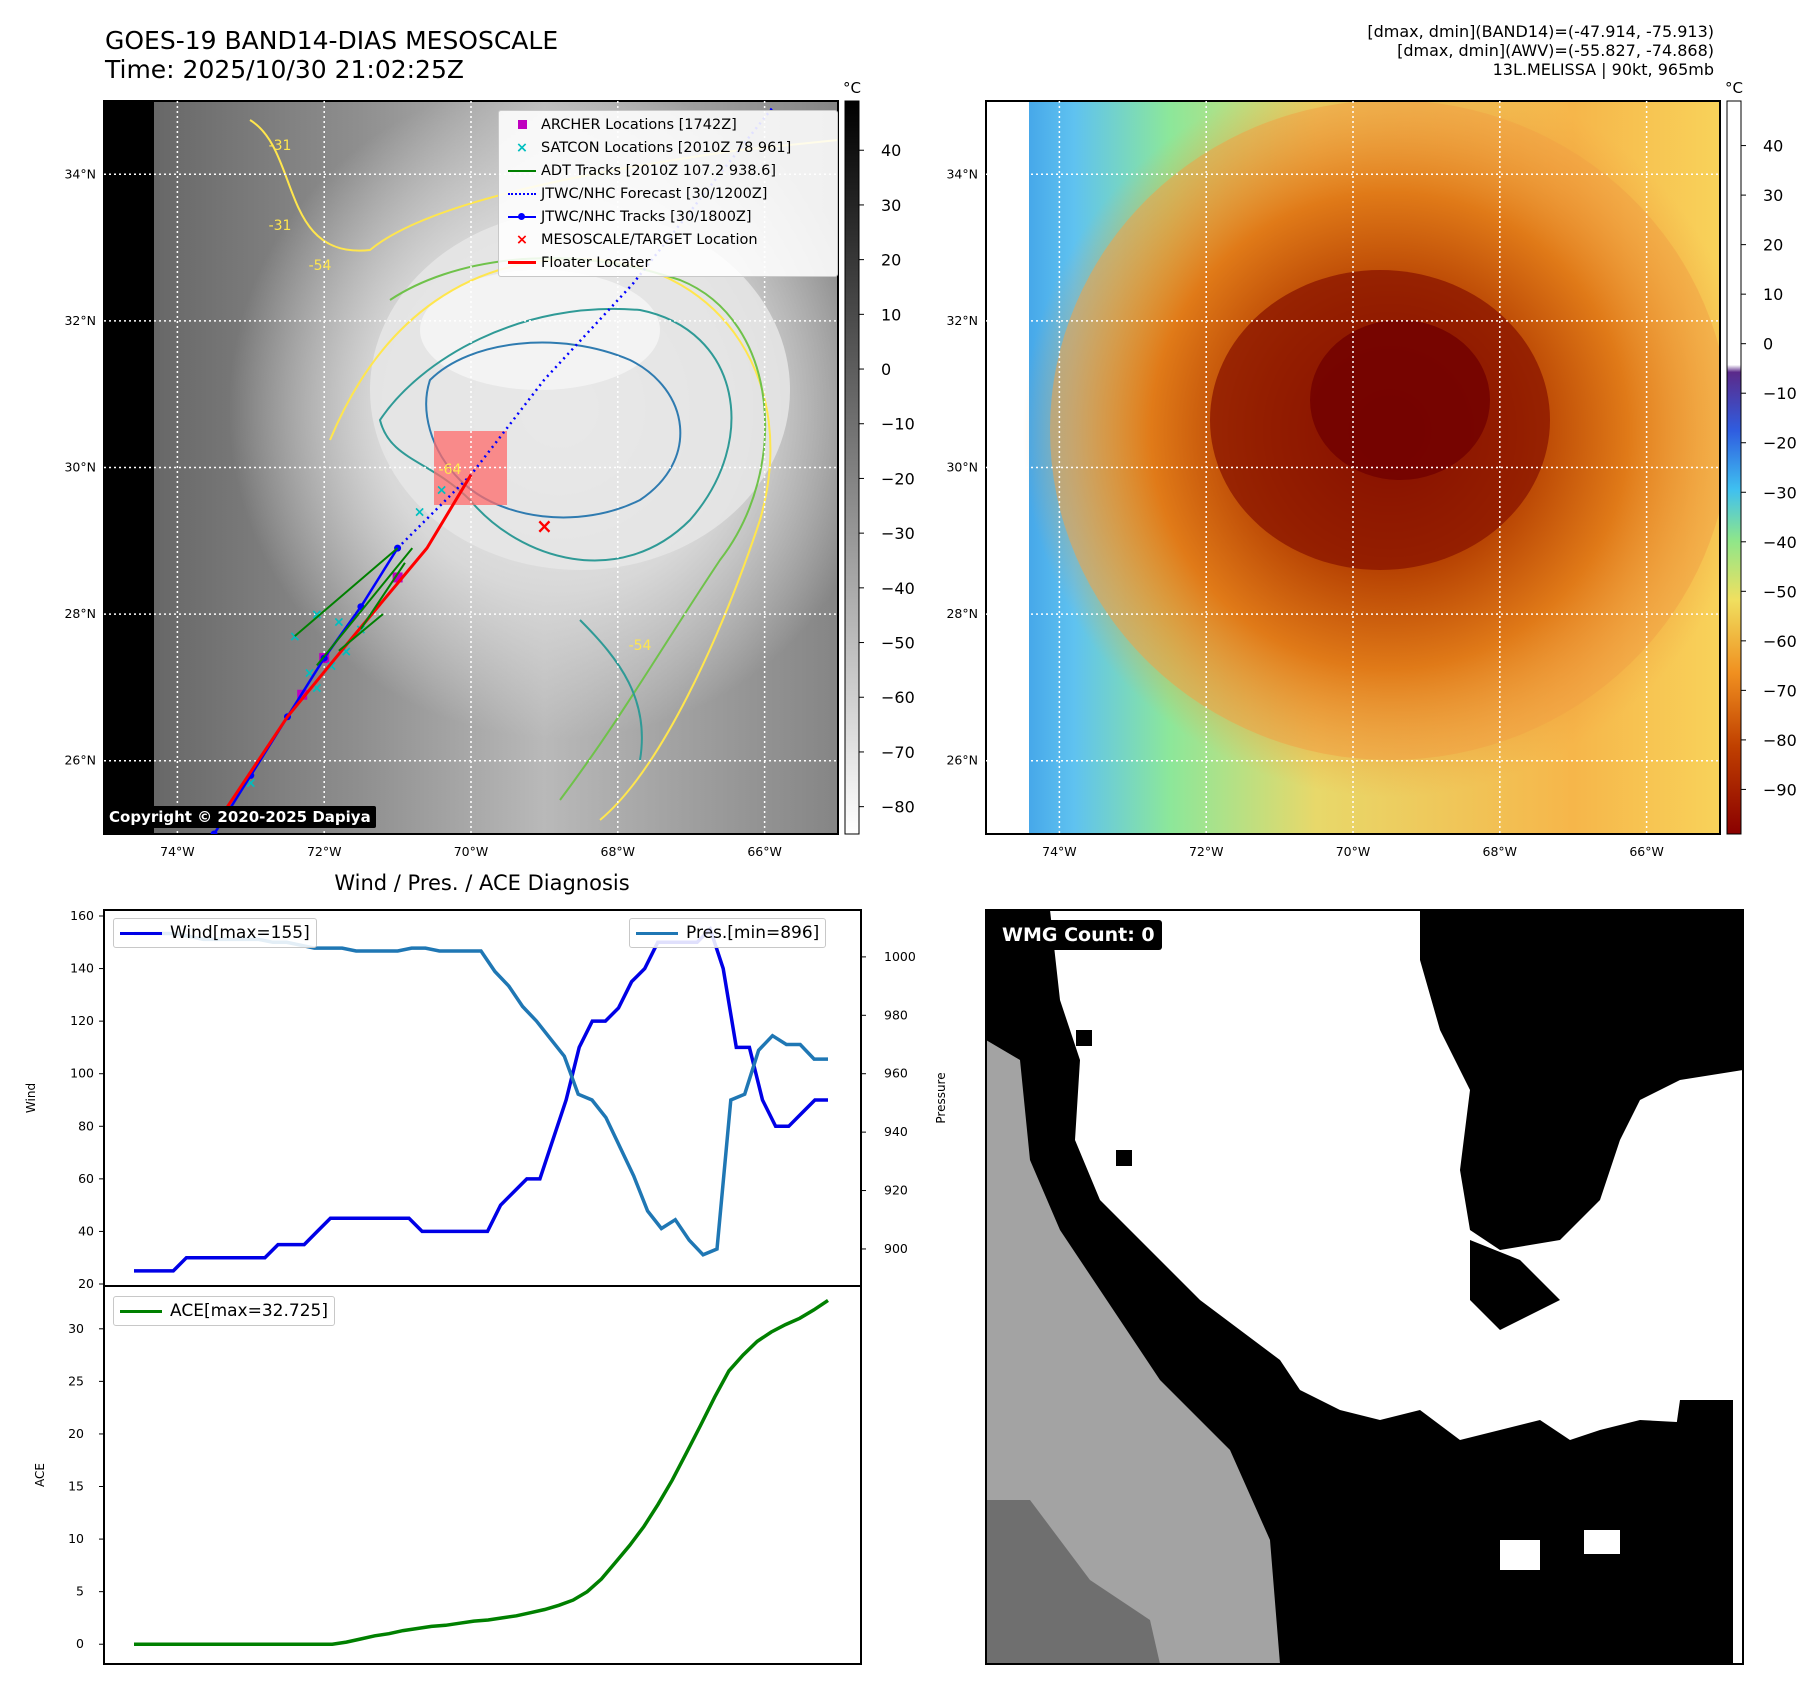 The width and height of the screenshot is (1797, 1690). What do you see at coordinates (82, 915) in the screenshot?
I see `wind-tick-label: 160` at bounding box center [82, 915].